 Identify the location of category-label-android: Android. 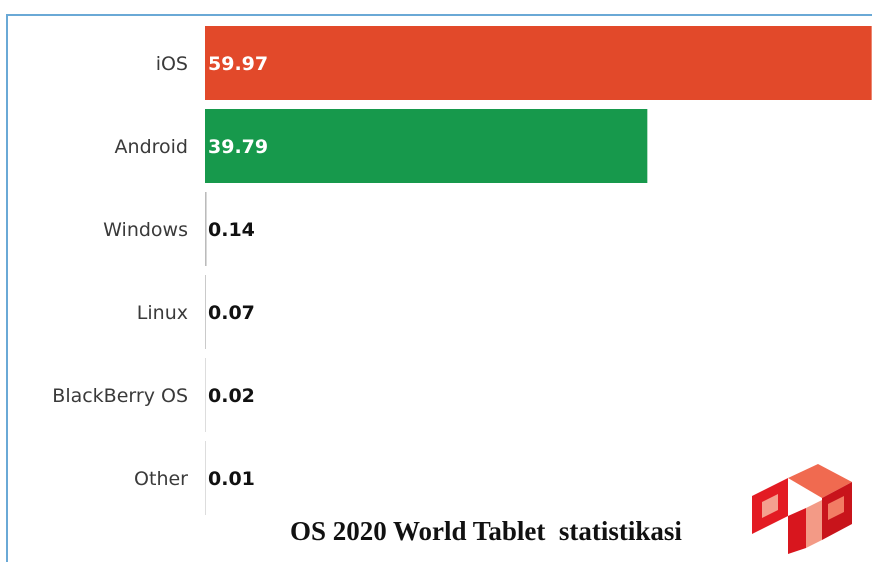
(151, 147).